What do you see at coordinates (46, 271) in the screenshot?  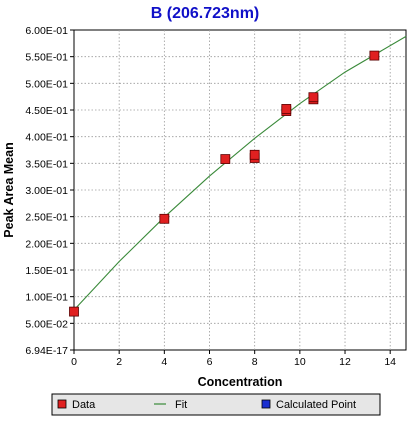 I see `y-tick-label: 1.50E-01` at bounding box center [46, 271].